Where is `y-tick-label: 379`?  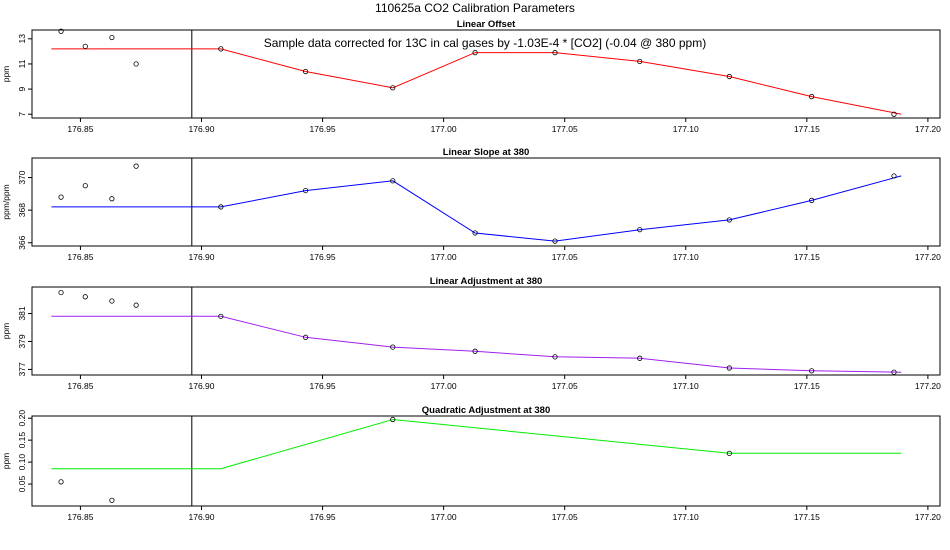 y-tick-label: 379 is located at coordinates (22, 341).